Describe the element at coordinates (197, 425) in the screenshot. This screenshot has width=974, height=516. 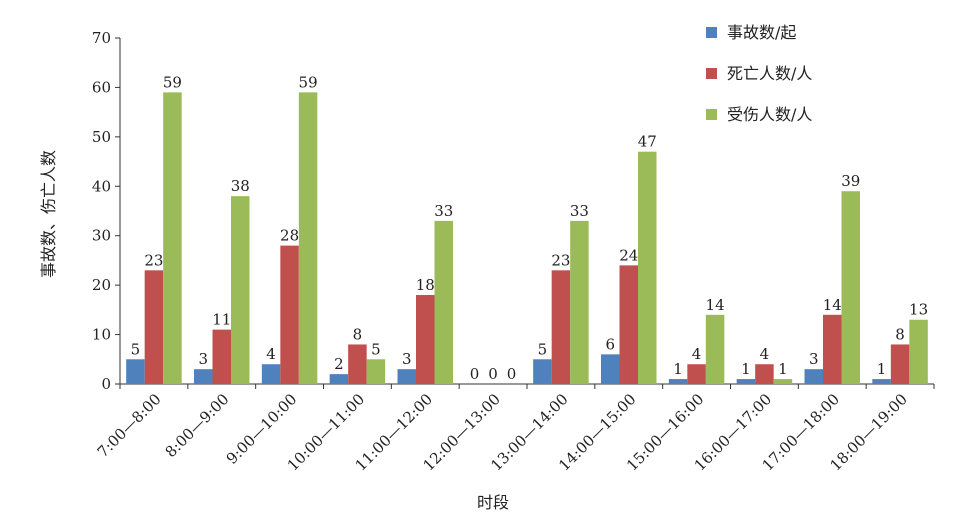
I see `x-tick-label: 8:00—9:00` at that location.